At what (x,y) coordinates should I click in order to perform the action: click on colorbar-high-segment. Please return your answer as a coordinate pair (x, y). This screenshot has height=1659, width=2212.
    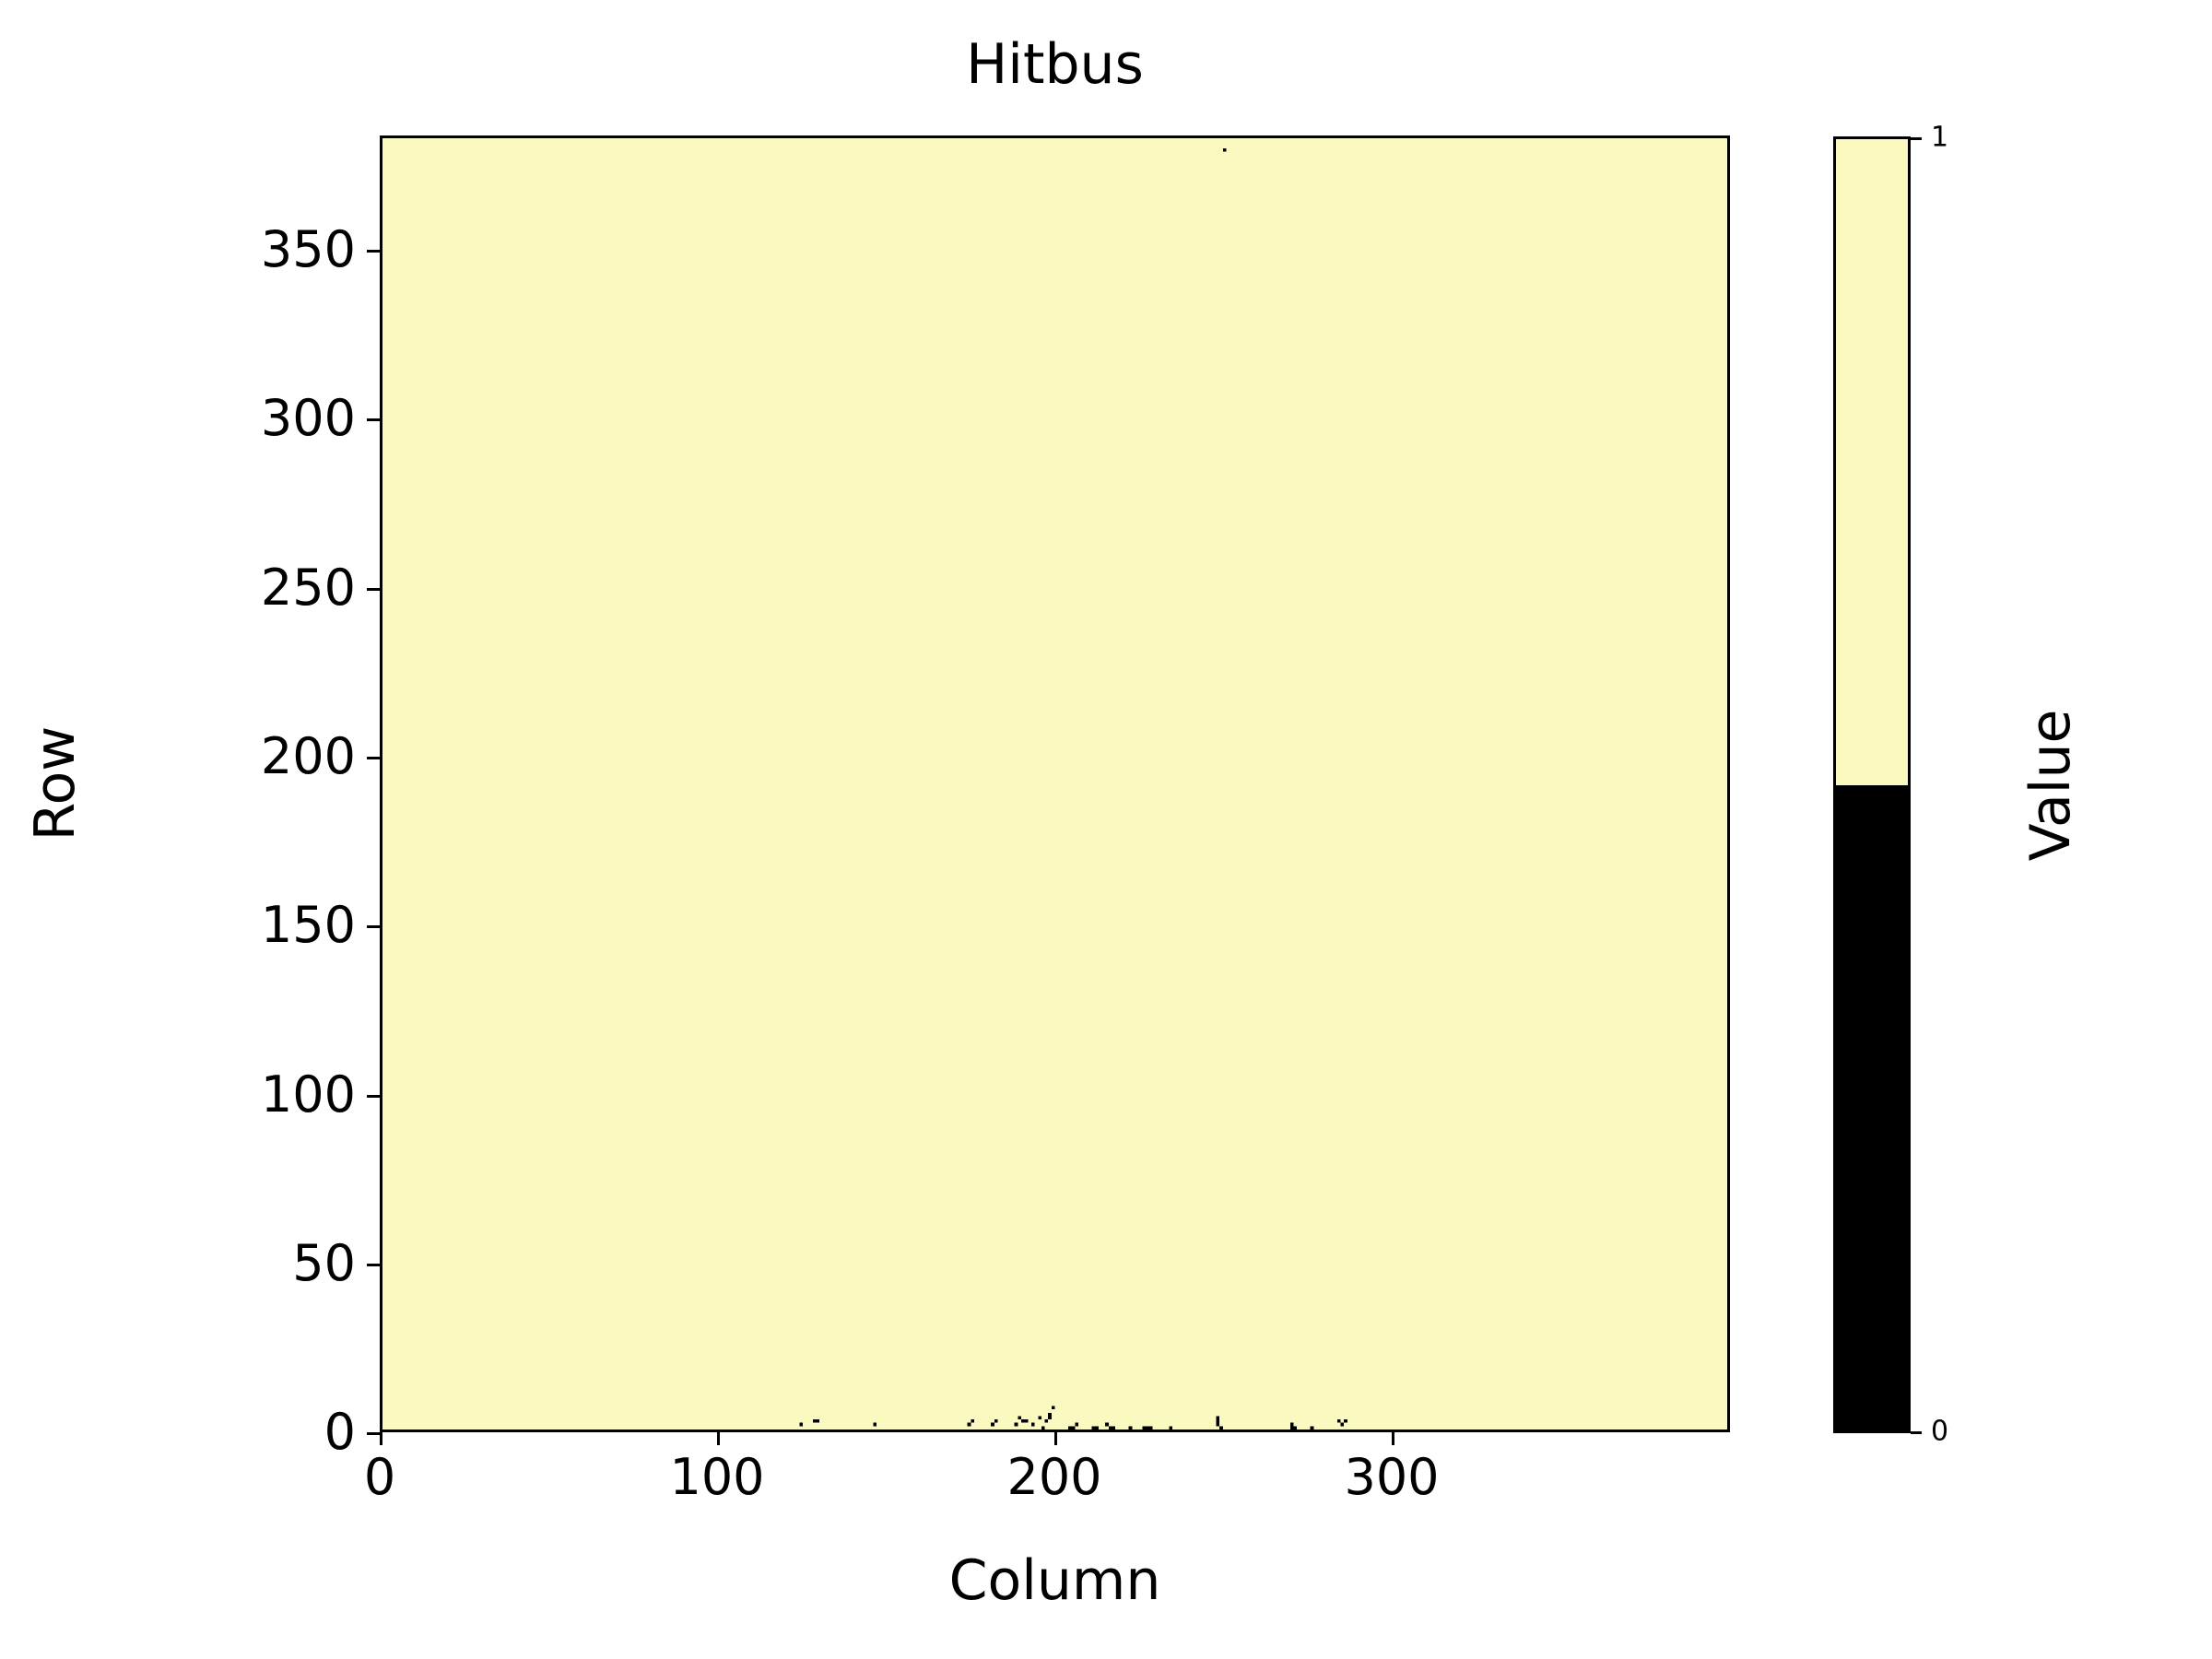
    Looking at the image, I should click on (1872, 462).